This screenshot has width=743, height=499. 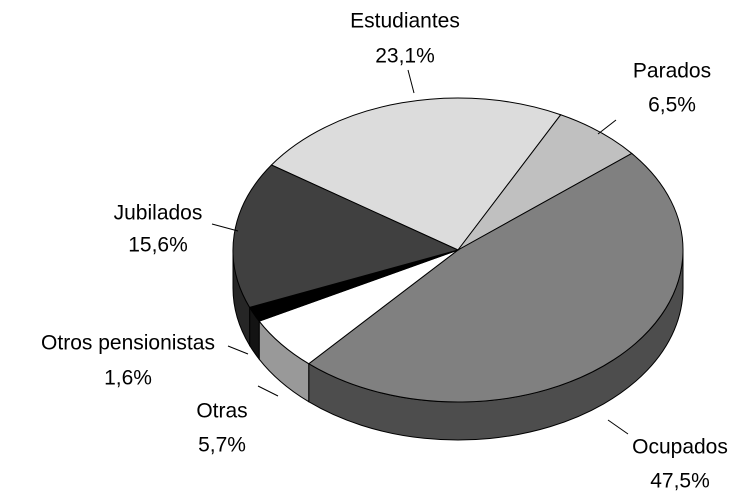 I want to click on slice-label: Jubilados, so click(x=158, y=213).